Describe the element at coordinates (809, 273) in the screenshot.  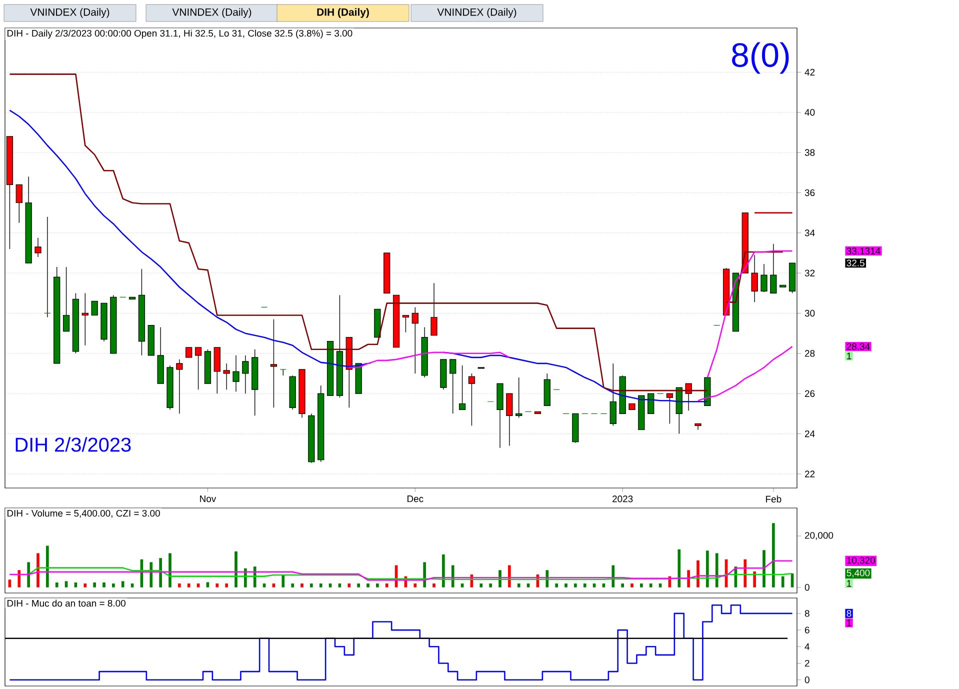
I see `y-tick-label: 32` at that location.